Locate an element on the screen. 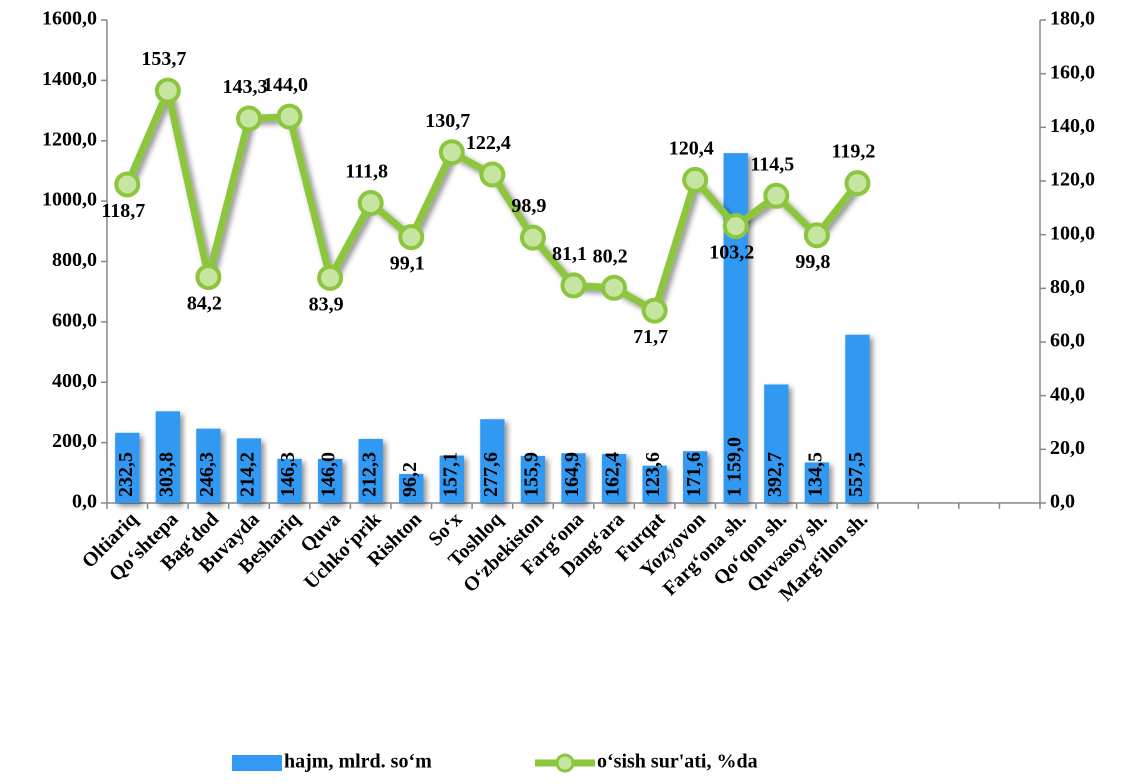  bar-value-label: 392,7 is located at coordinates (775, 474).